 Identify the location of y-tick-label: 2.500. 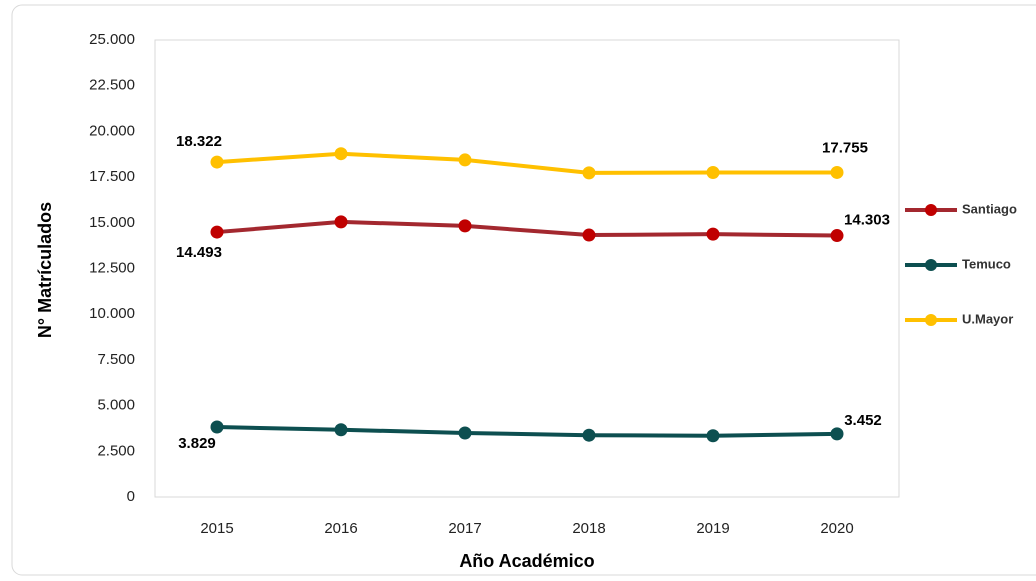
(116, 450).